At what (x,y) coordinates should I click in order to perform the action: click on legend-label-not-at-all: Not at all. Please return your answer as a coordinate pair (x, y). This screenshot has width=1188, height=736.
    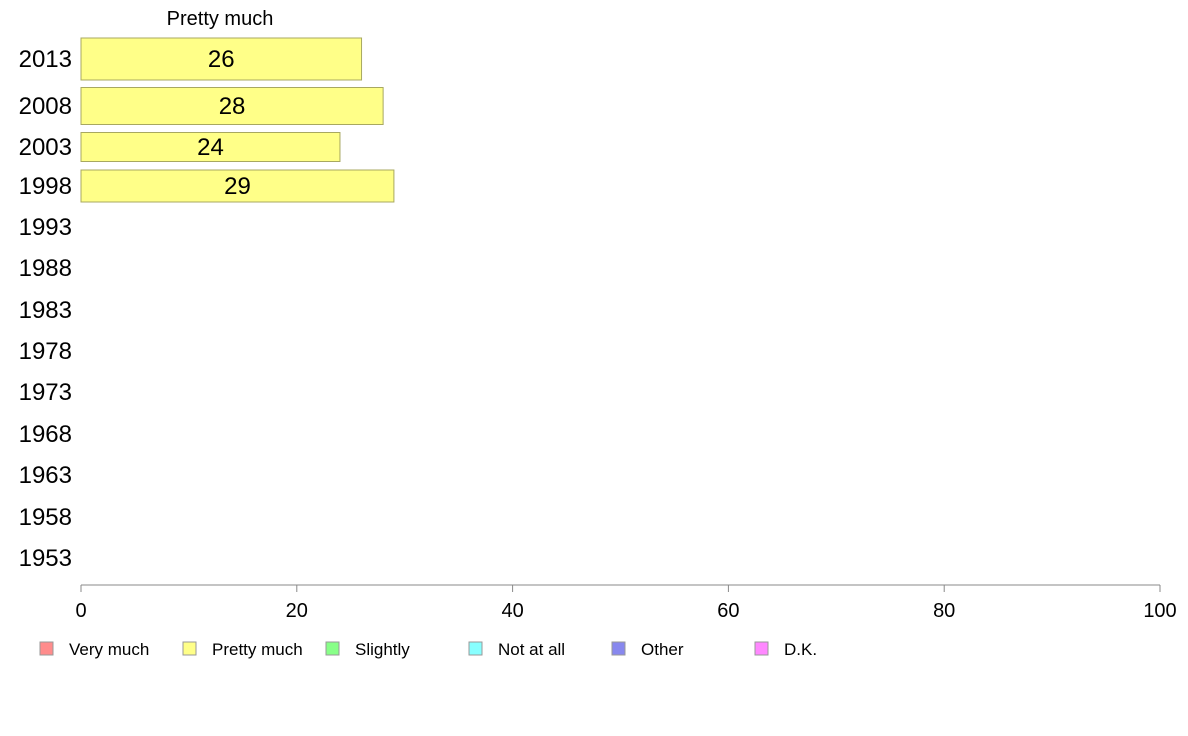
    Looking at the image, I should click on (531, 649).